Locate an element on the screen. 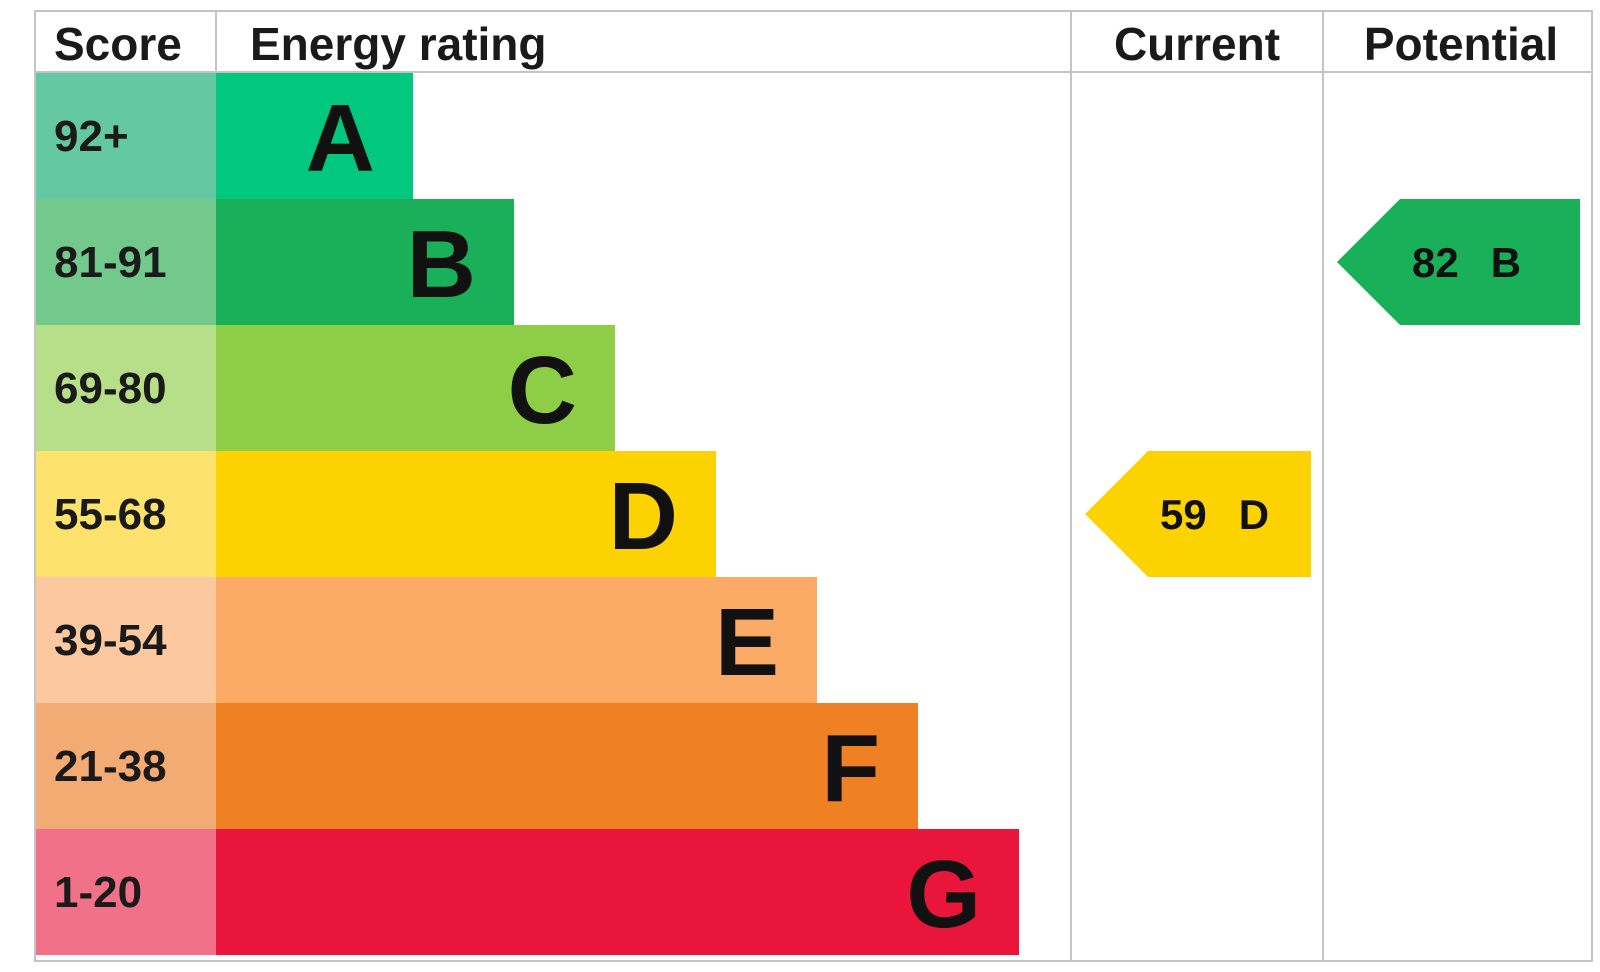  score-label-e: 39-54 is located at coordinates (110, 640).